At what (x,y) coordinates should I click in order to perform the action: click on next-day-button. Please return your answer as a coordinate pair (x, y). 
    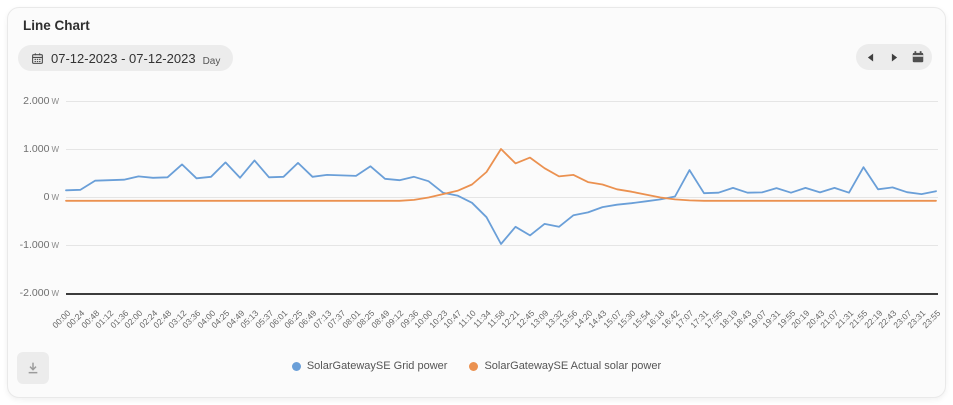
    Looking at the image, I should click on (894, 57).